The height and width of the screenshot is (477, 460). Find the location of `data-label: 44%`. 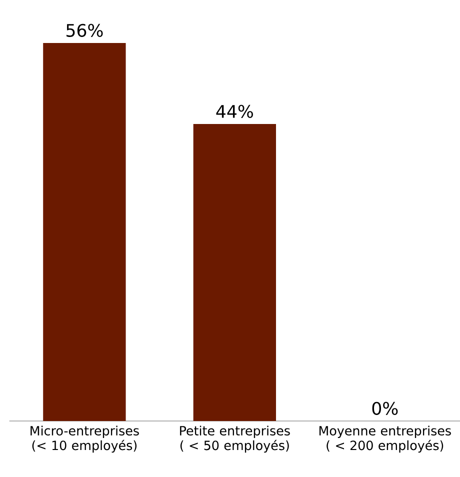

data-label: 44% is located at coordinates (234, 111).